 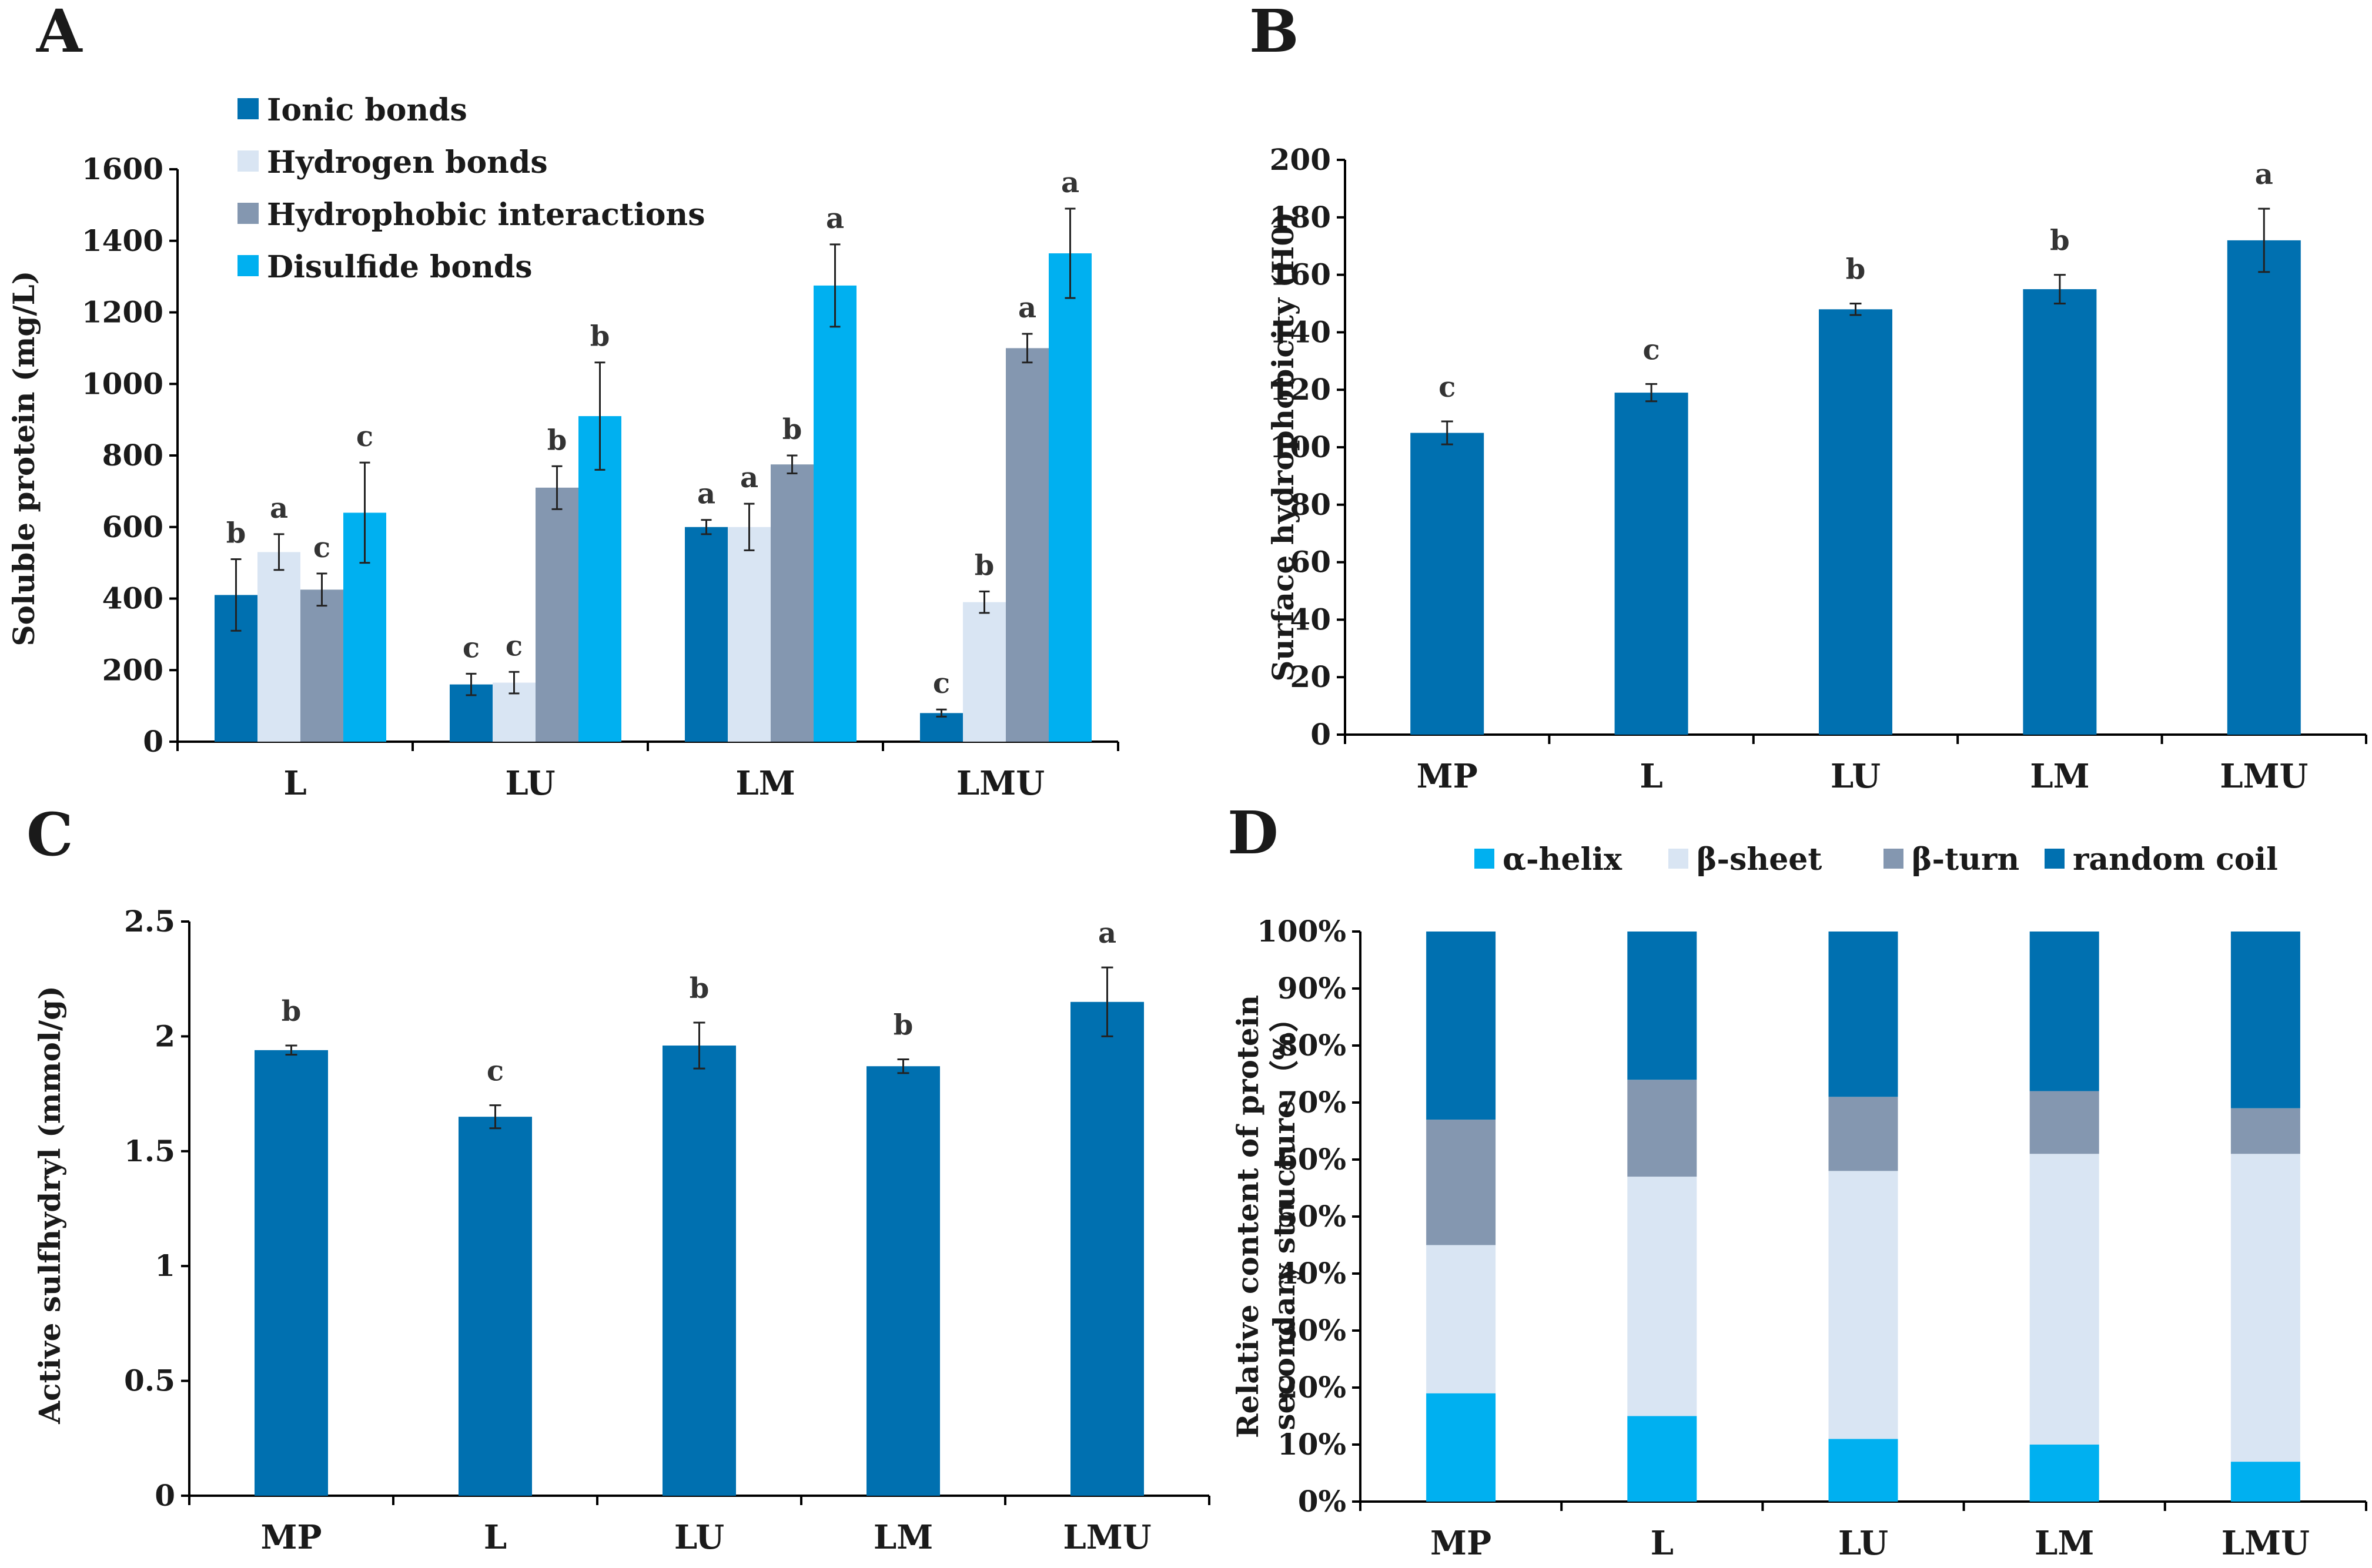 What do you see at coordinates (1965, 859) in the screenshot?
I see `panel-d-legend-label: β-turn` at bounding box center [1965, 859].